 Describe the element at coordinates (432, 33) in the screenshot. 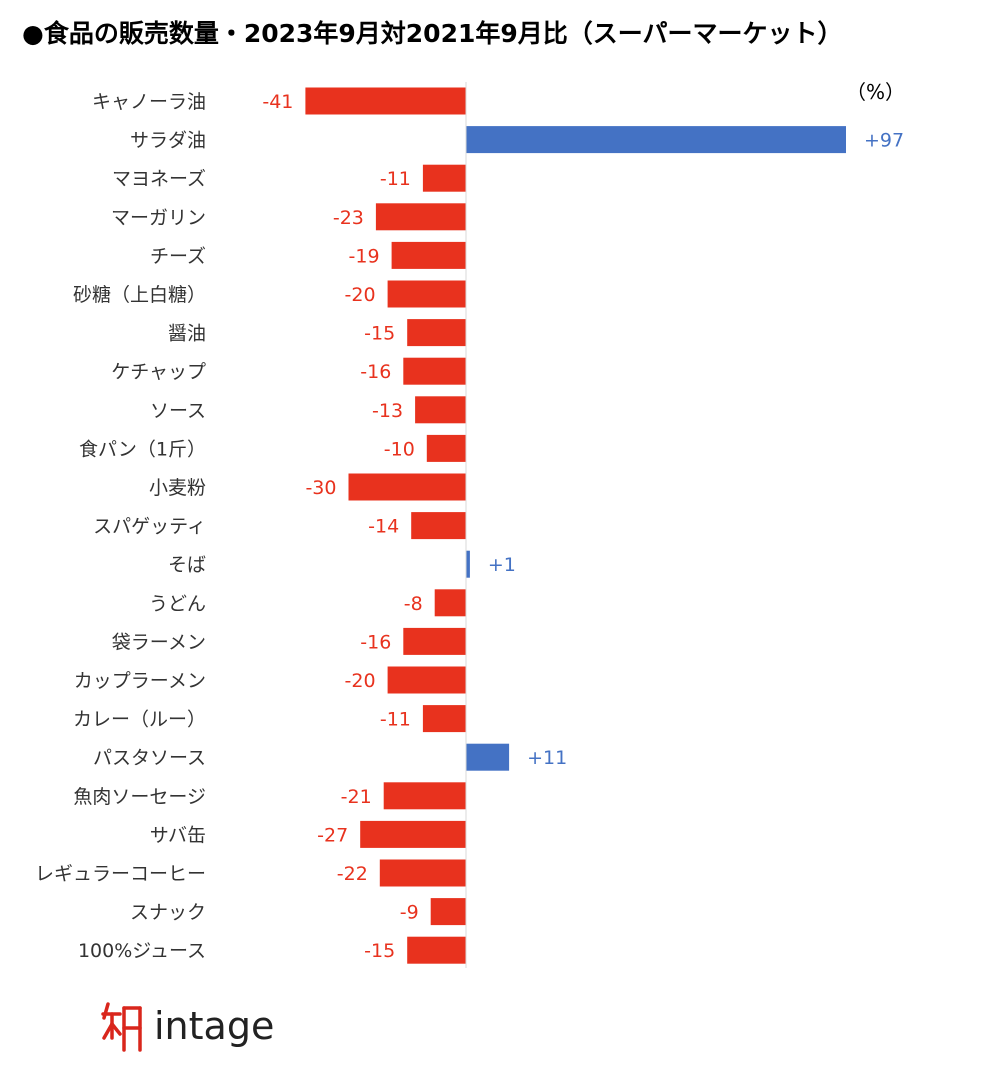

I see `chart-title: ●食品の販売数量・2023年9月対2021年9月比（スーパーマーケット）` at that location.